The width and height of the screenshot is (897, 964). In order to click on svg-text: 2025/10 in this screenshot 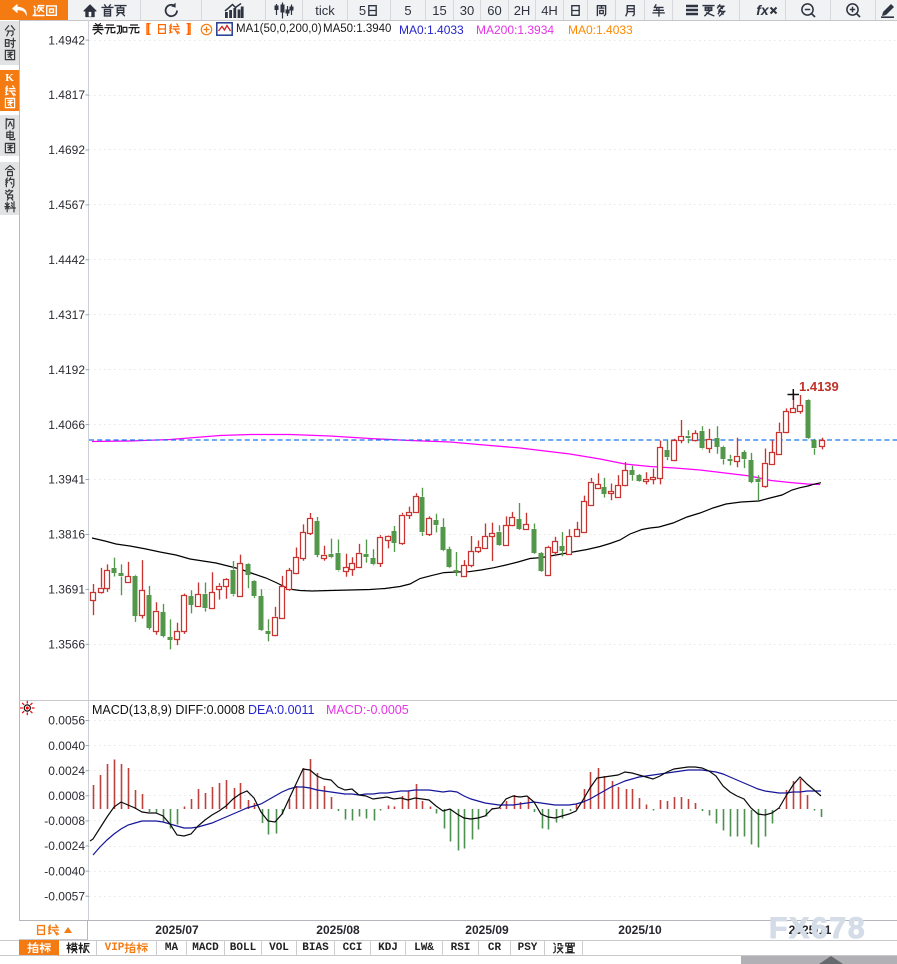, I will do `click(640, 930)`.